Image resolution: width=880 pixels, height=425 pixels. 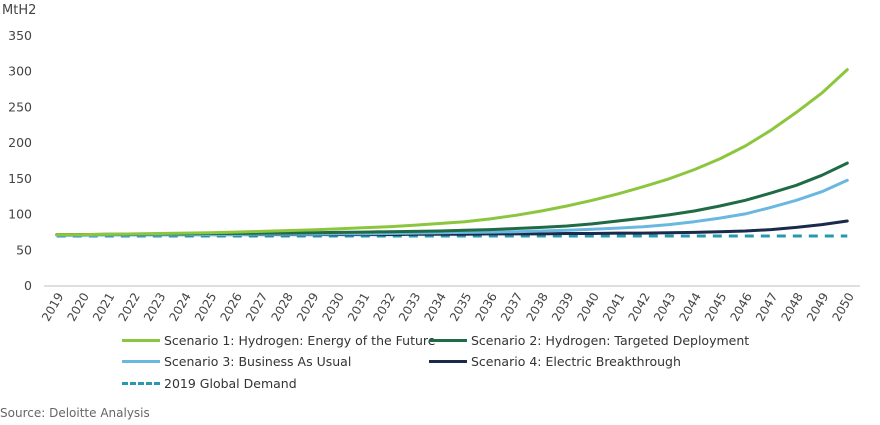 I want to click on x-tick-label: 2042, so click(x=638, y=306).